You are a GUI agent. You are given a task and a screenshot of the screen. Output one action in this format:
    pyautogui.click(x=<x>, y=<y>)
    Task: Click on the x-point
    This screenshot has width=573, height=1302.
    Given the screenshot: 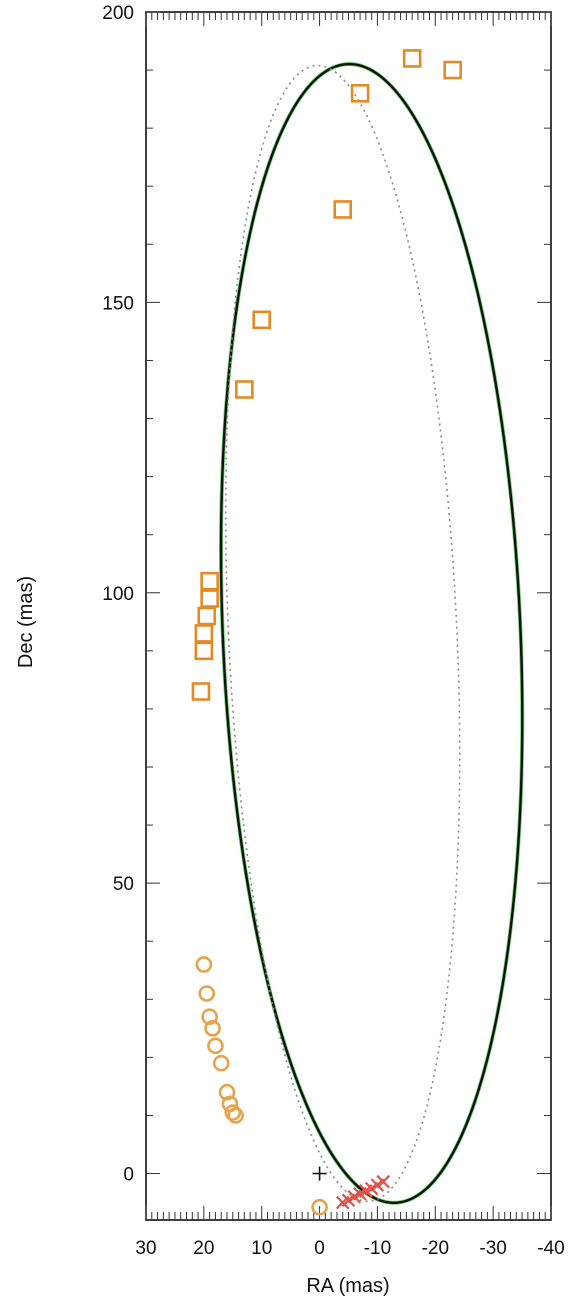 What is the action you would take?
    pyautogui.click(x=383, y=1181)
    